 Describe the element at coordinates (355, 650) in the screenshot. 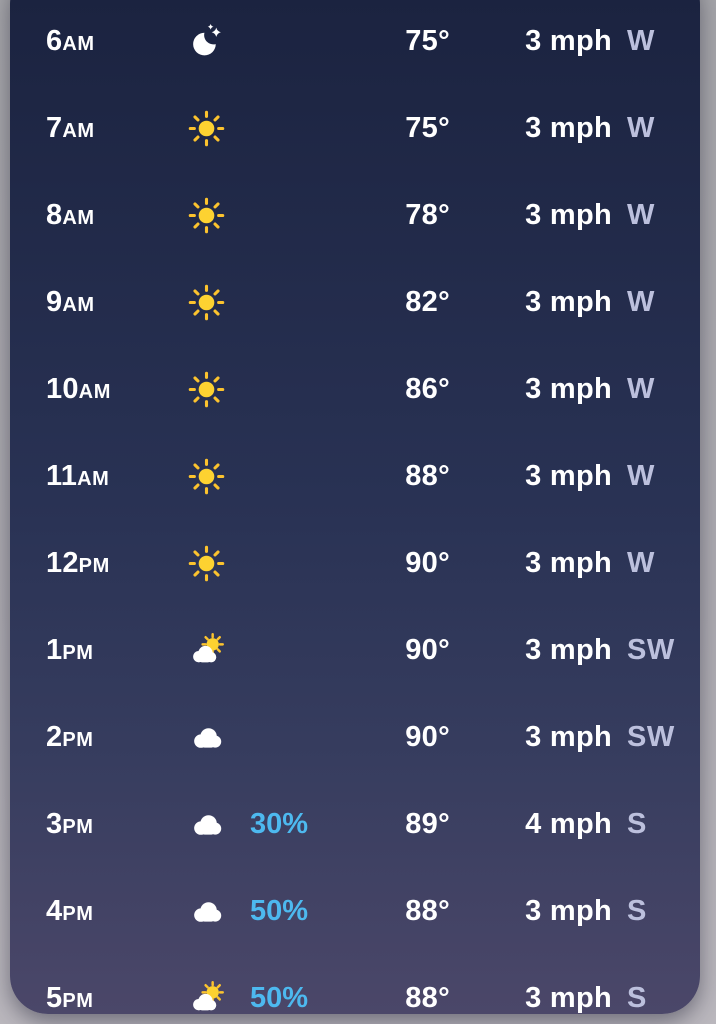

I see `hourly-forecast-row: 1 PM 90° 3 mph SW` at that location.